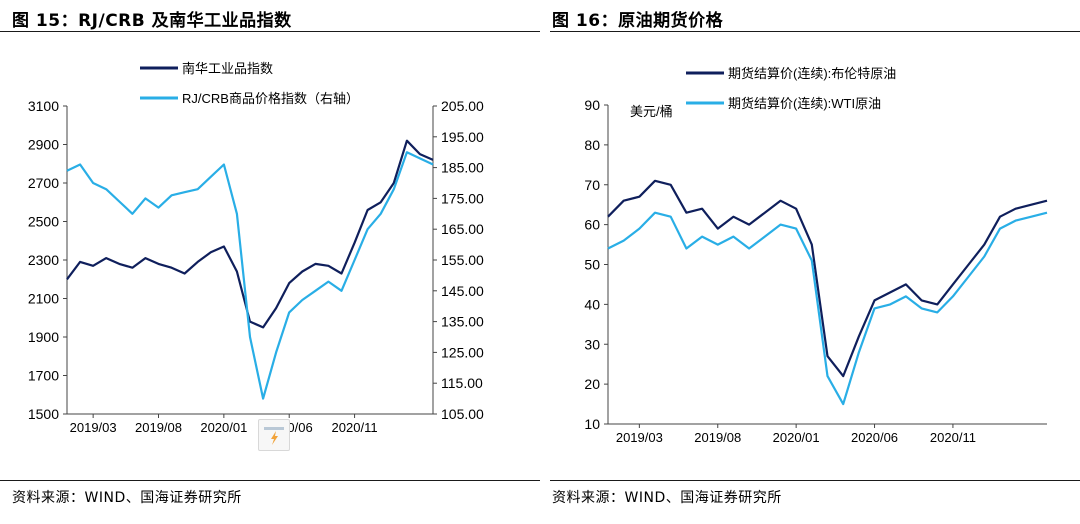 Image resolution: width=1080 pixels, height=524 pixels. What do you see at coordinates (651, 111) in the screenshot?
I see `right-y-unit-label: 美元/桶` at bounding box center [651, 111].